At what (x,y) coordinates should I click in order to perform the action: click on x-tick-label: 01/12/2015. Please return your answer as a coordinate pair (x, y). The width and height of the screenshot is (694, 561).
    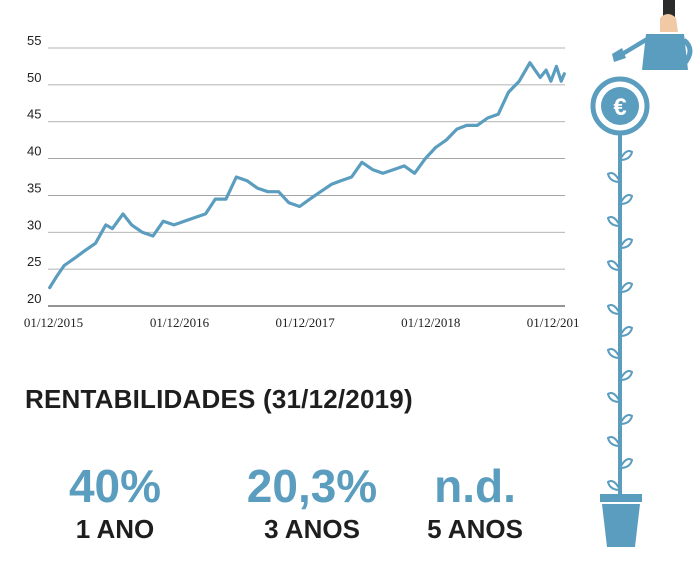
    Looking at the image, I should click on (53, 322).